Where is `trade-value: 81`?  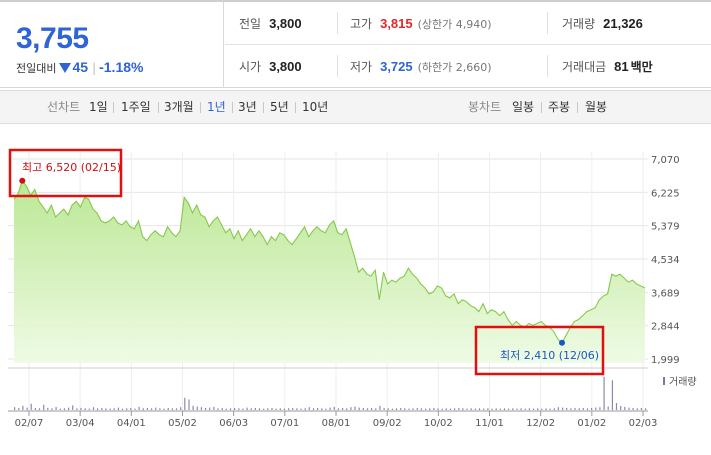
trade-value: 81 is located at coordinates (621, 66).